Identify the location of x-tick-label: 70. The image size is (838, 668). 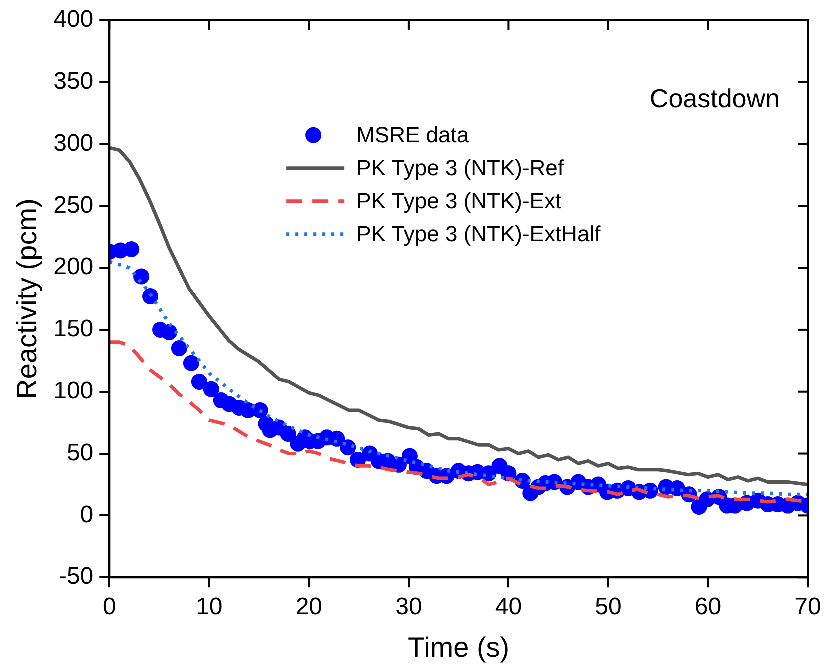
(808, 607).